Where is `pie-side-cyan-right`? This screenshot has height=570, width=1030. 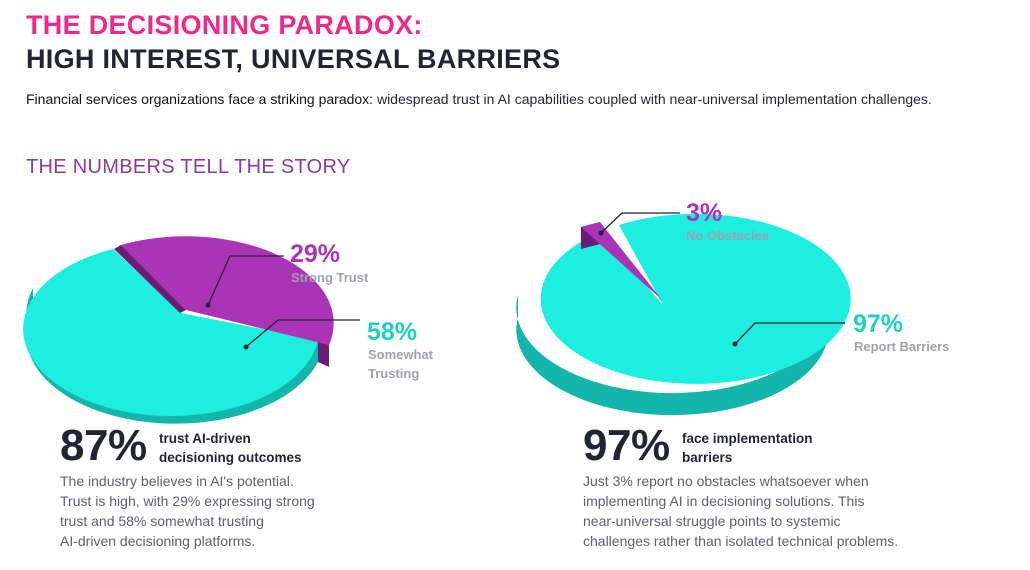
pie-side-cyan-right is located at coordinates (671, 355).